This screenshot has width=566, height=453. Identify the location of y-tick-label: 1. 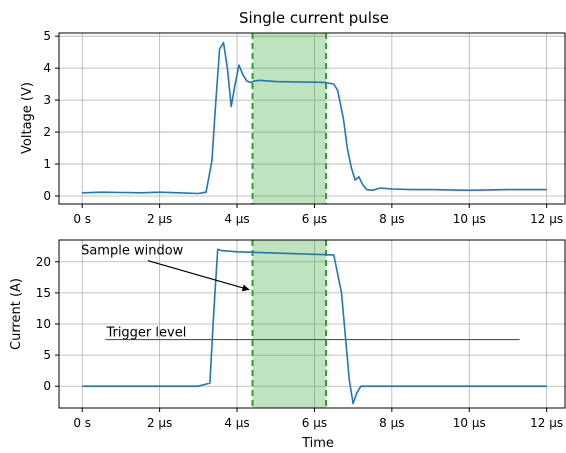
(47, 164).